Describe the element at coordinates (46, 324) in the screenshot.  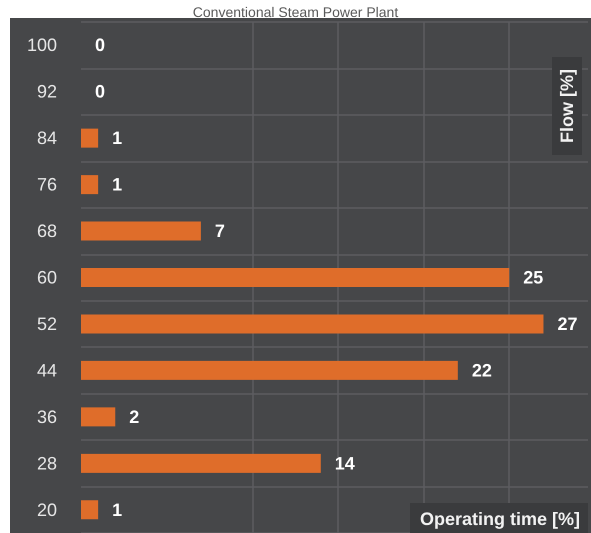
I see `y-tick-label: 52` at that location.